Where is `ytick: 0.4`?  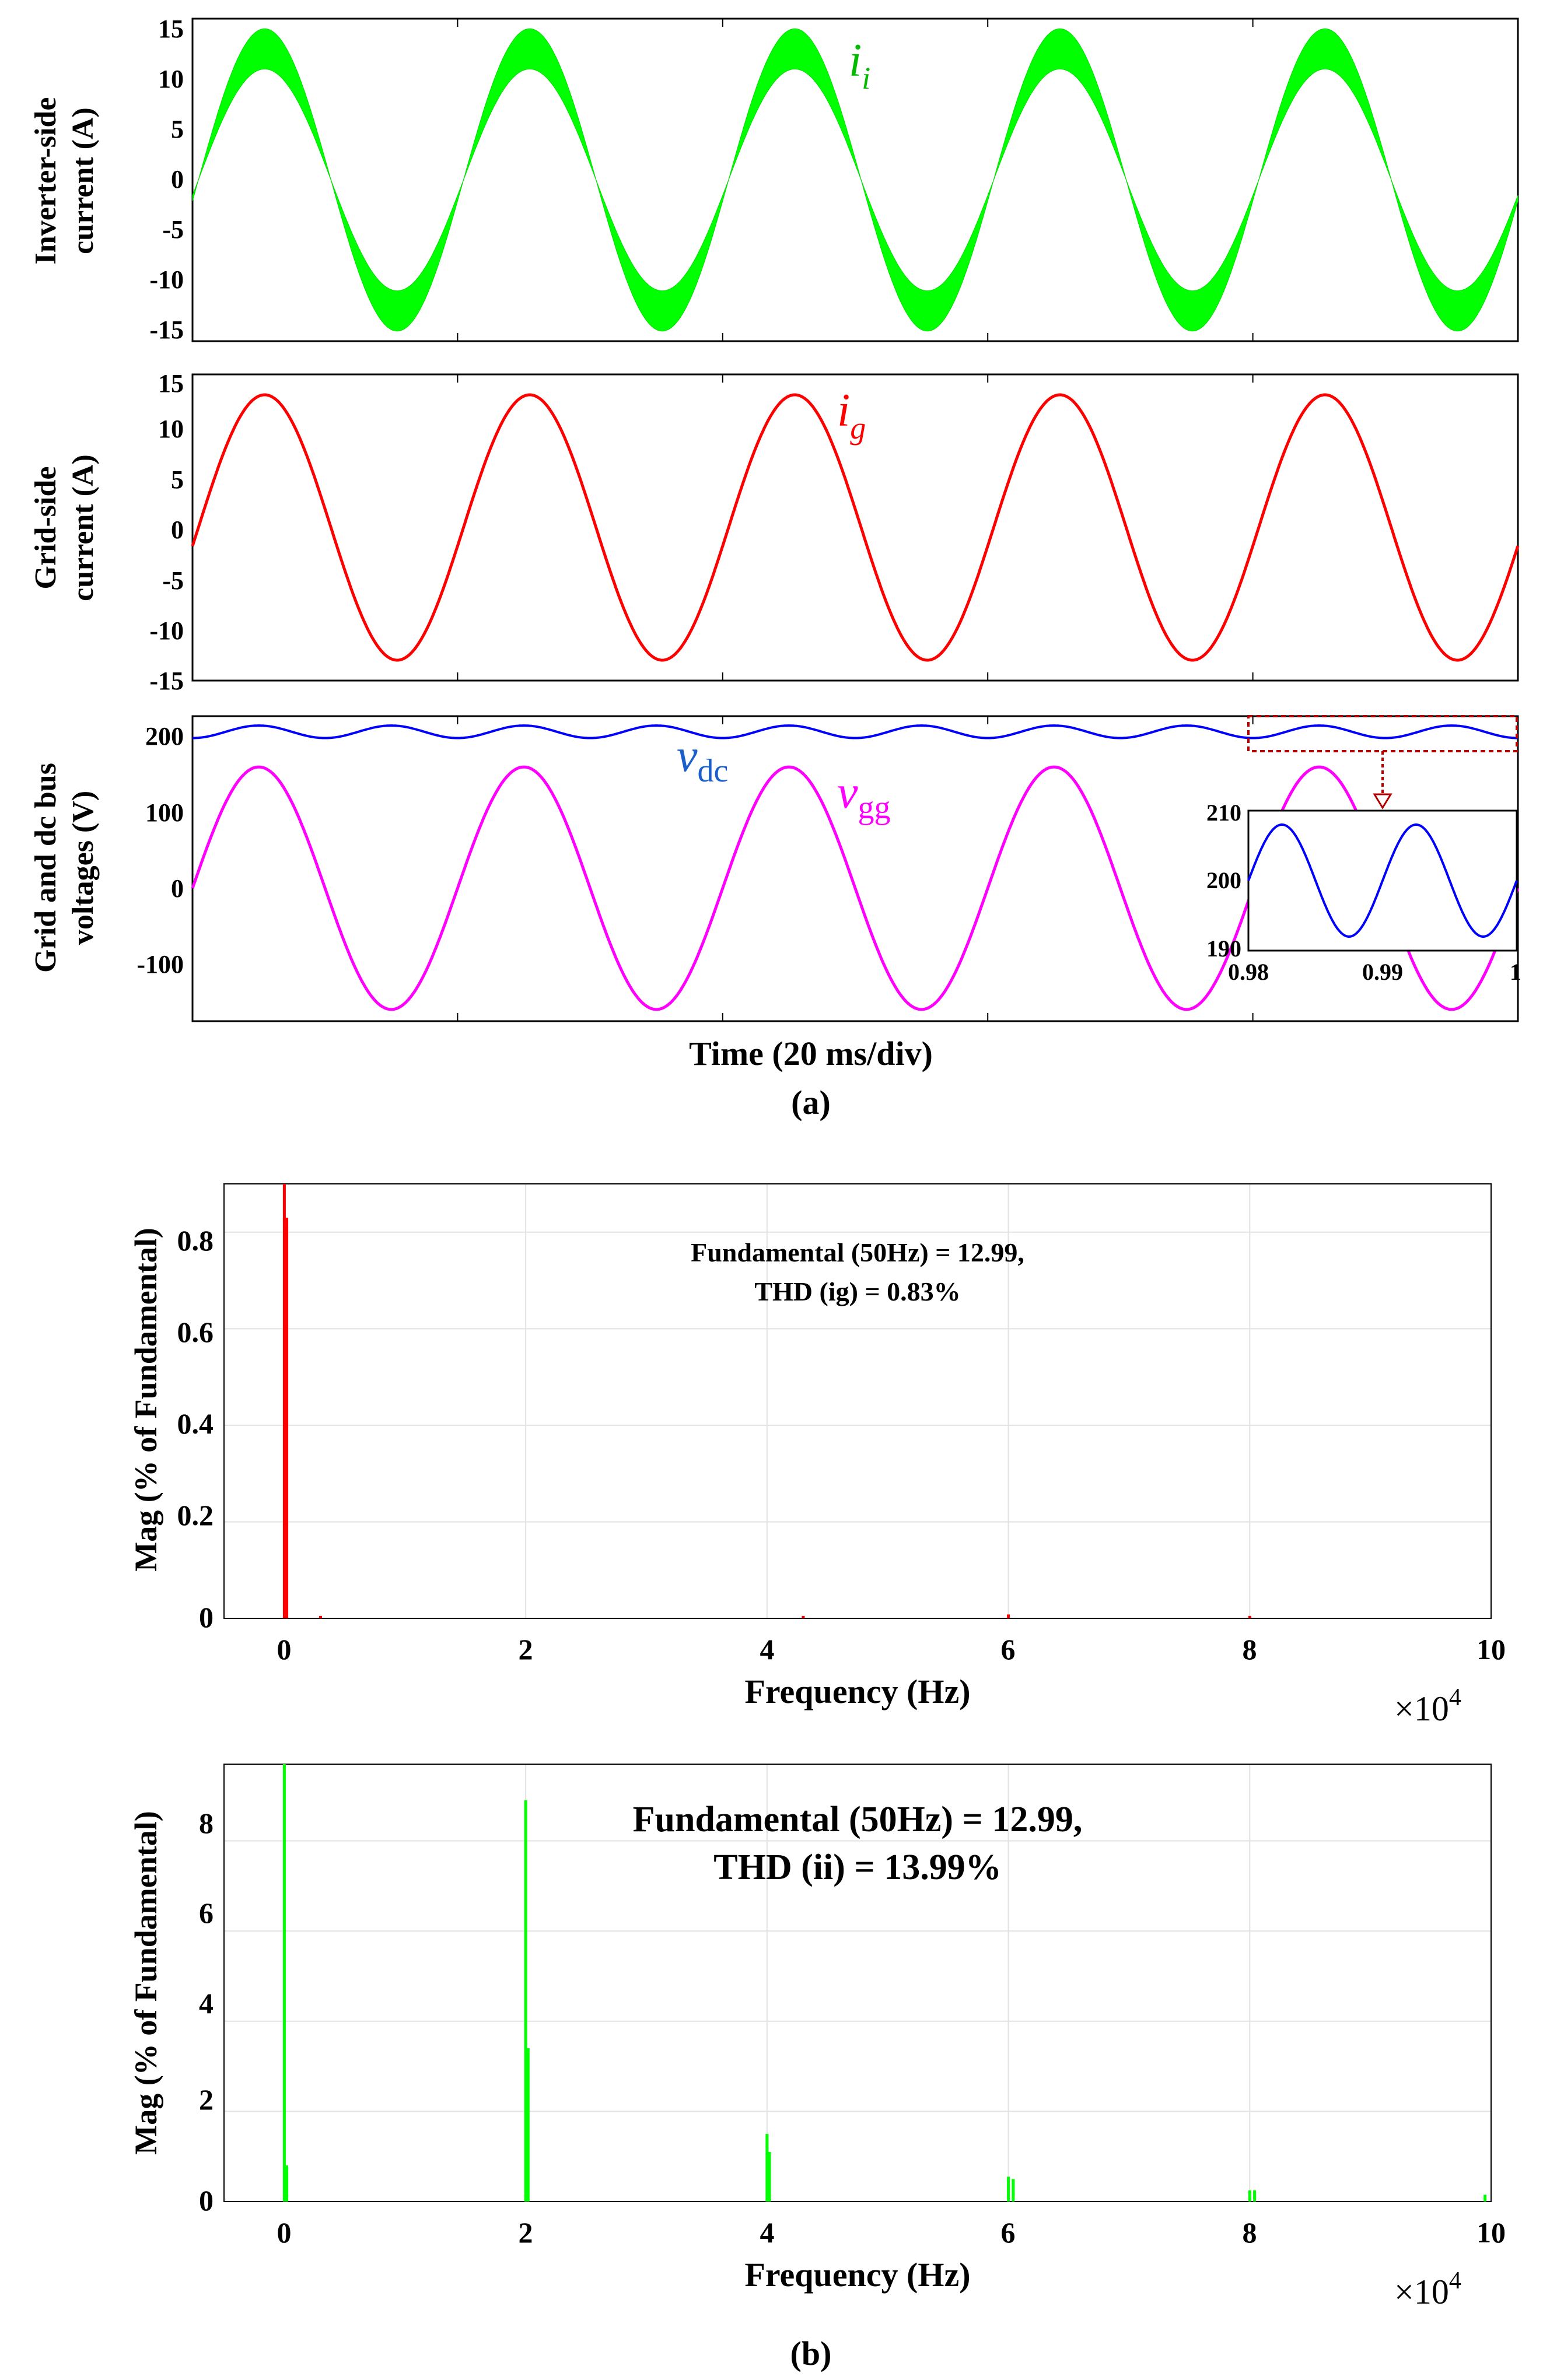 ytick: 0.4 is located at coordinates (195, 1423).